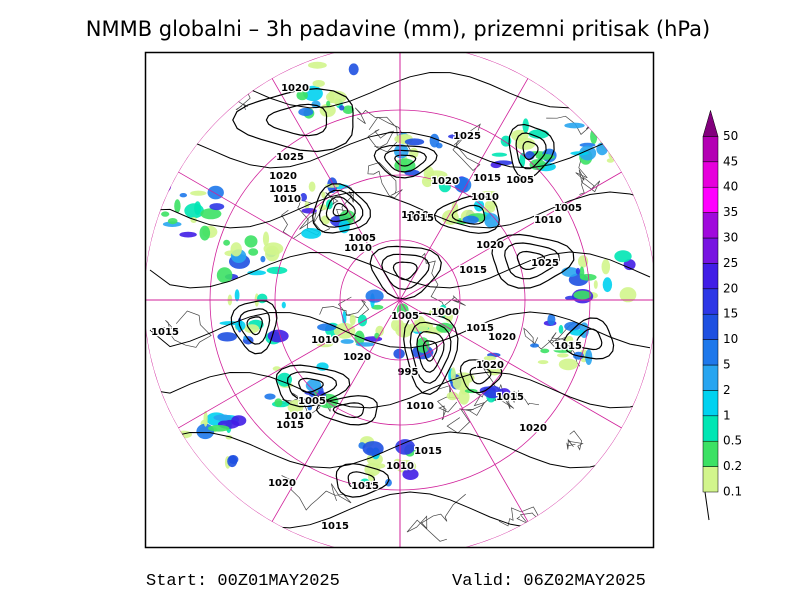 This screenshot has height=600, width=800. Describe the element at coordinates (445, 181) in the screenshot. I see `isobar-label: 1020` at that location.